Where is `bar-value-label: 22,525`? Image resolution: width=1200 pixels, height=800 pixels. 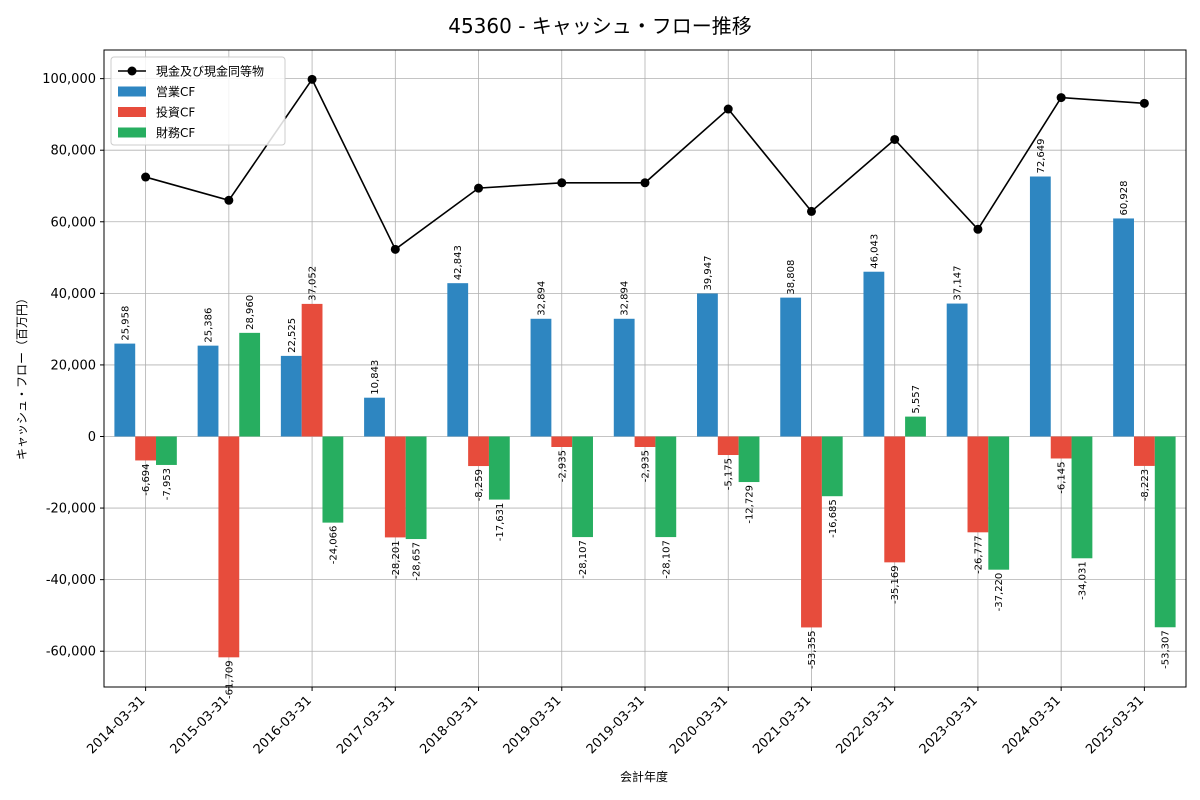 bar-value-label: 22,525 is located at coordinates (292, 335).